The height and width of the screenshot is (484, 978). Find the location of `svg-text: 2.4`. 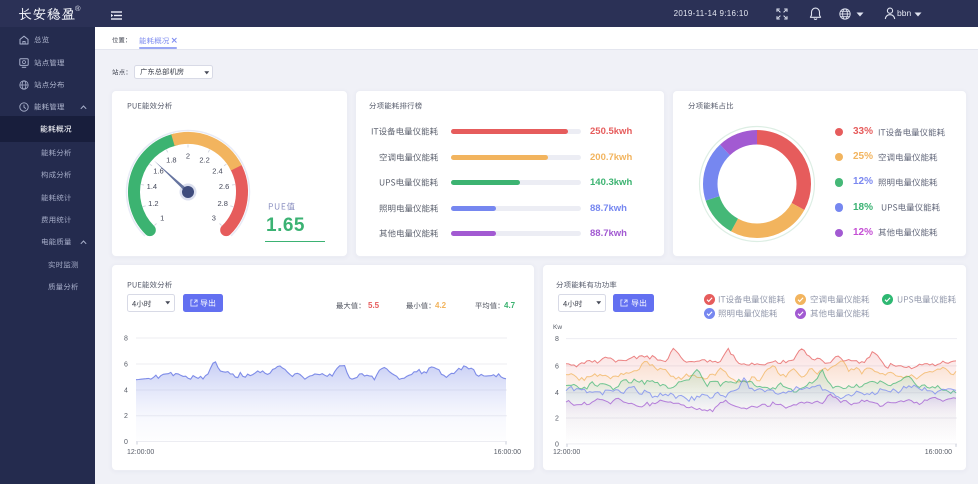

svg-text: 2.4 is located at coordinates (217, 170).